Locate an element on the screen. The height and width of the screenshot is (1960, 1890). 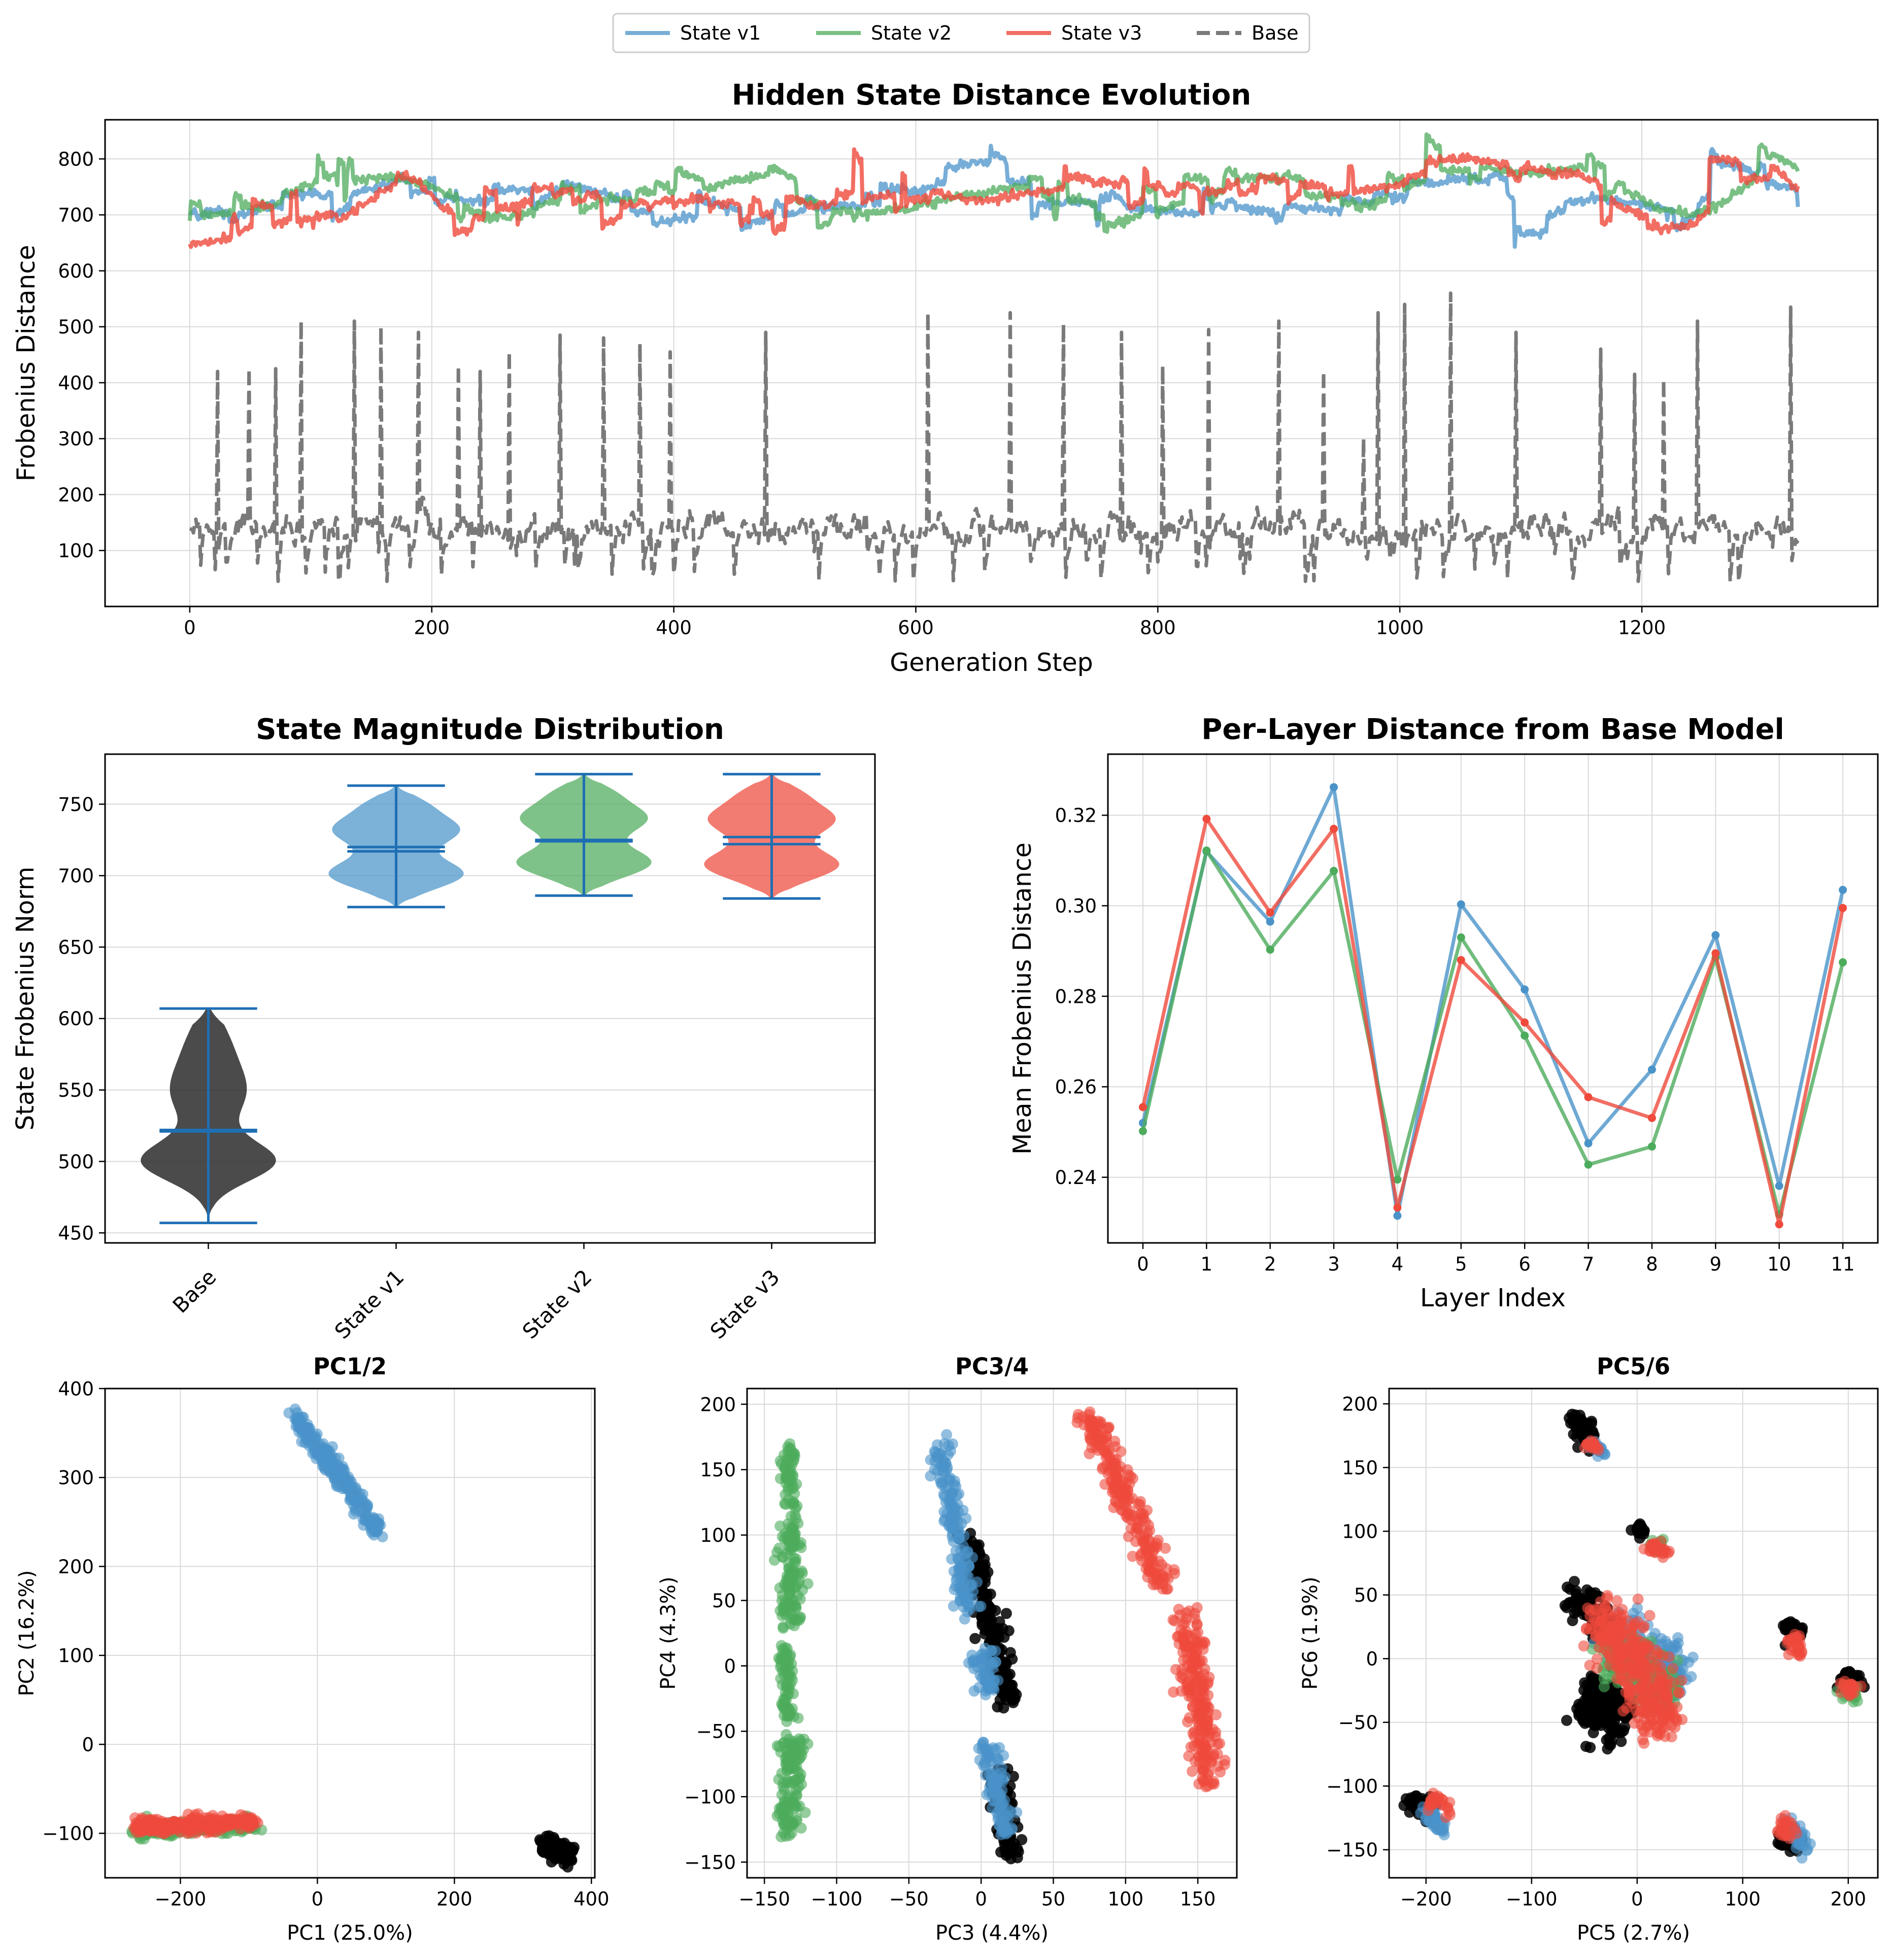
x-tick-label: 7 is located at coordinates (1589, 1264).